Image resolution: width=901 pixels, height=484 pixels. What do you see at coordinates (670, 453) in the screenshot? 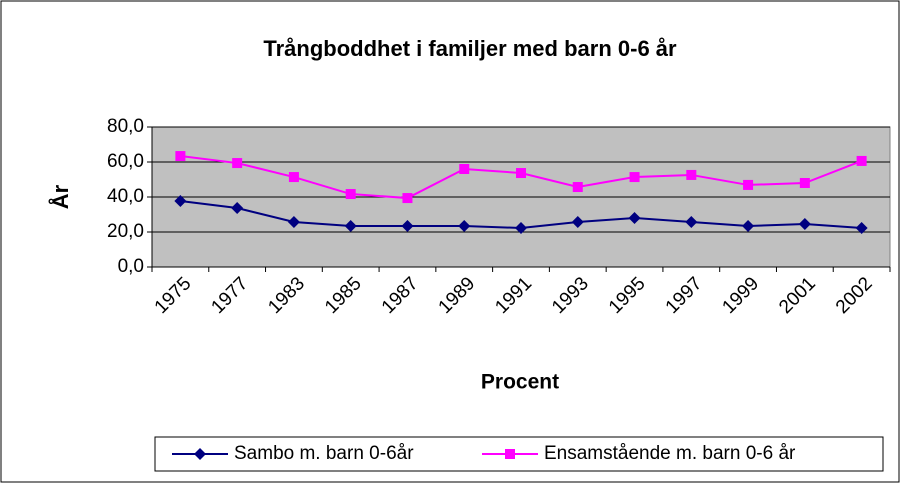
I see `legend-label: Ensamstående m. barn 0-6 år` at bounding box center [670, 453].